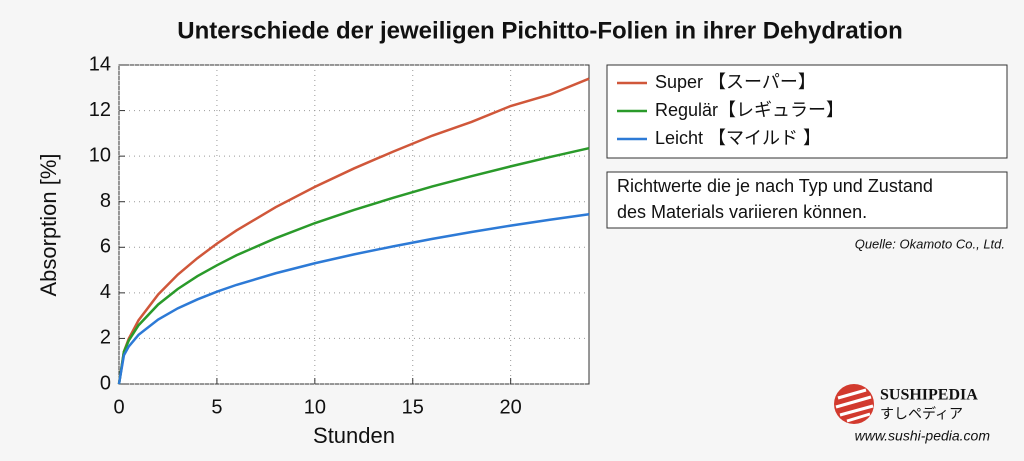 The width and height of the screenshot is (1024, 461). I want to click on y-tick-label: 2, so click(105, 338).